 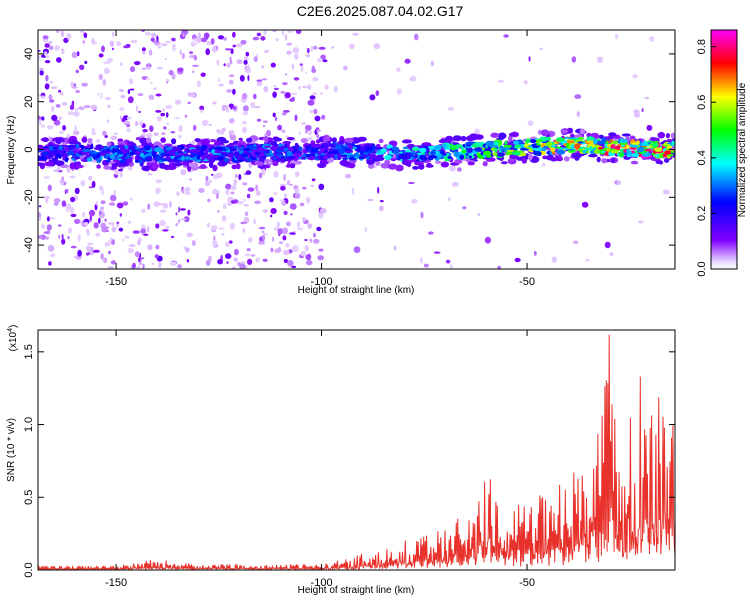 What do you see at coordinates (29, 424) in the screenshot?
I see `y-tick-label: 1.0` at bounding box center [29, 424].